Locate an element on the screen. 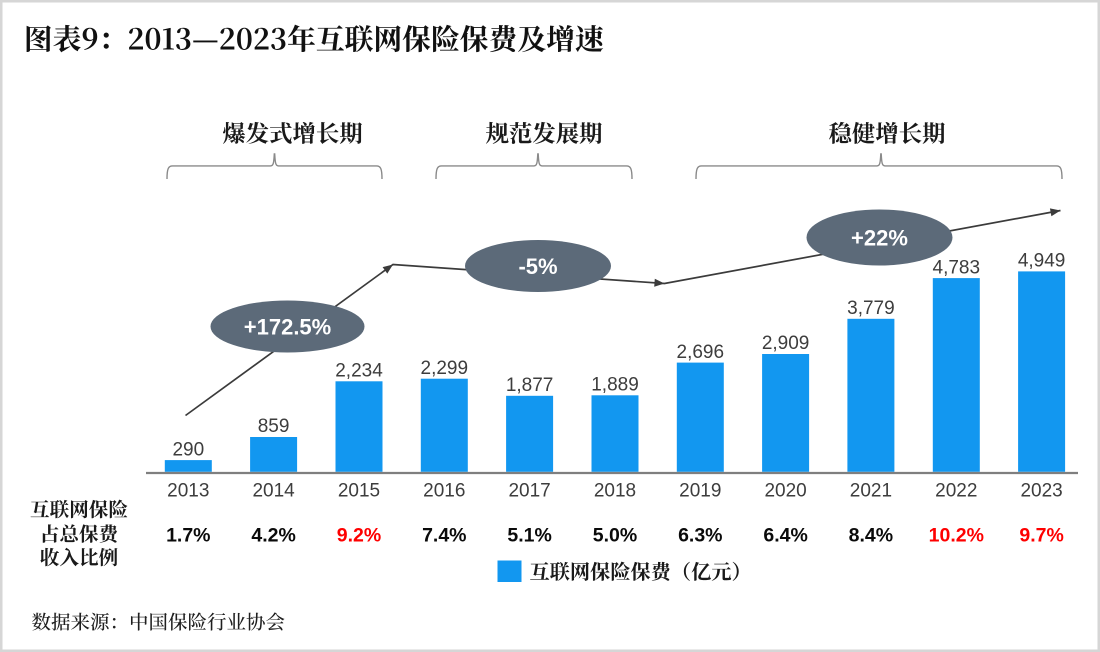 The width and height of the screenshot is (1100, 652). svg-text: 2023 is located at coordinates (1041, 490).